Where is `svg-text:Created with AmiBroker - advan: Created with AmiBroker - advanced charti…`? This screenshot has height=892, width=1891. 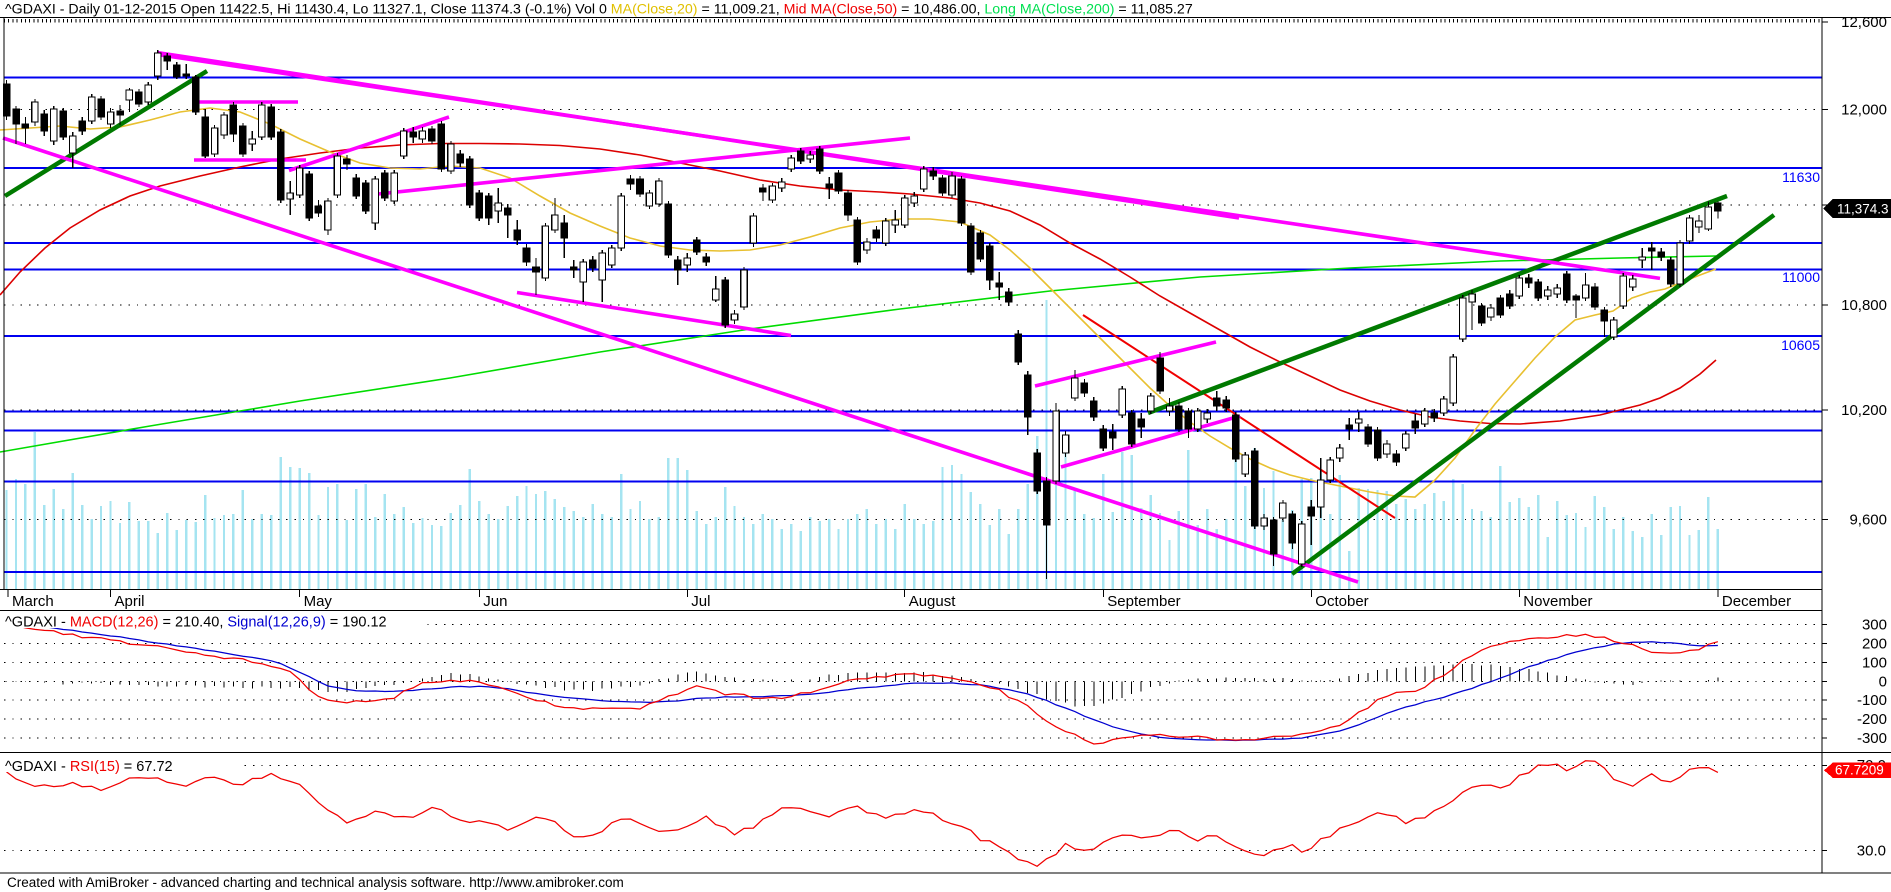 svg-text:Created with AmiBroker - advan: Created with AmiBroker - advanced charti… is located at coordinates (315, 882).